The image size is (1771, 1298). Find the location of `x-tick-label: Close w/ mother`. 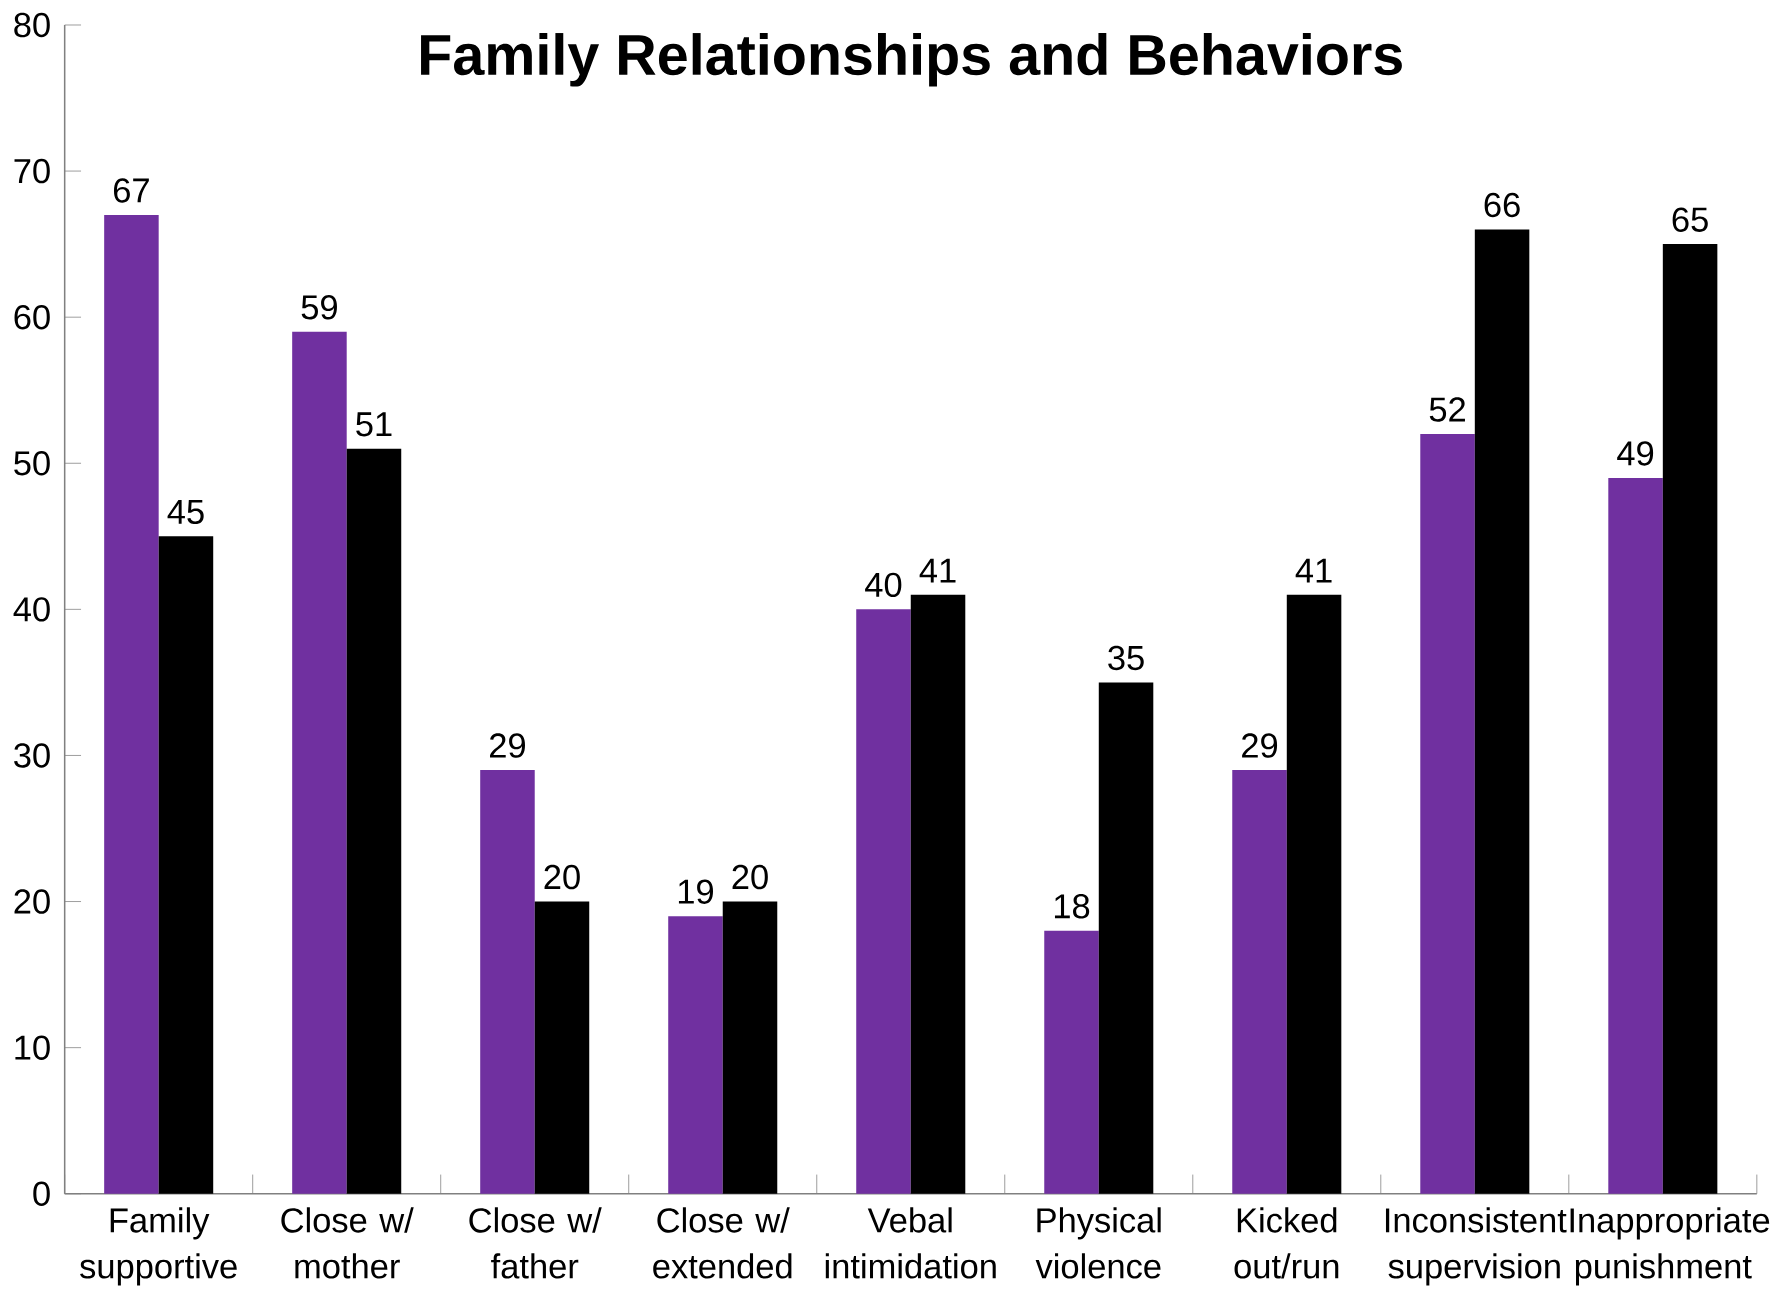

x-tick-label: Close w/ mother is located at coordinates (347, 1243).